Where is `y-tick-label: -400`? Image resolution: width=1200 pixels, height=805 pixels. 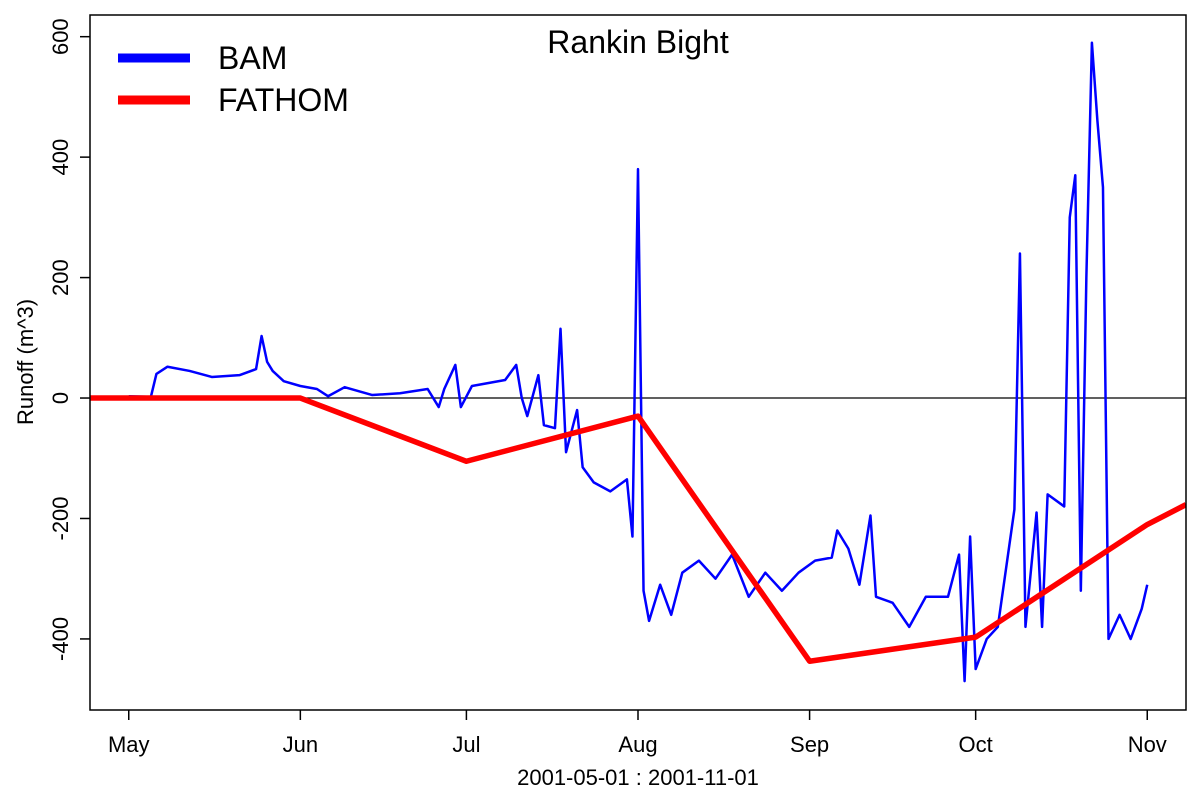 y-tick-label: -400 is located at coordinates (60, 639).